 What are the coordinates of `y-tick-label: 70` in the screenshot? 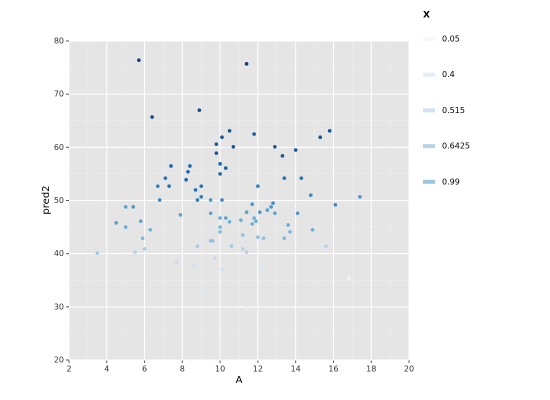 It's located at (59, 94).